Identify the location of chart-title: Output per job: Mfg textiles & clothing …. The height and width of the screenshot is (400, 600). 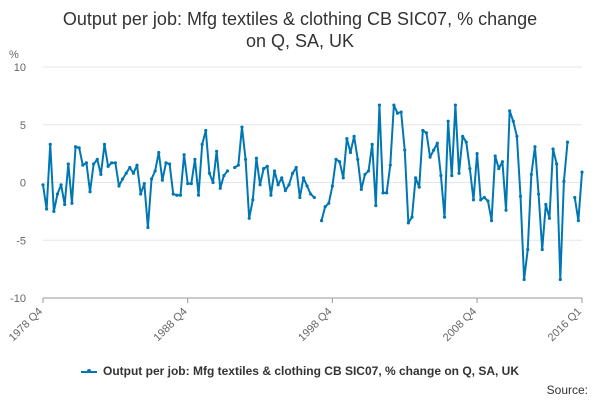
(300, 30).